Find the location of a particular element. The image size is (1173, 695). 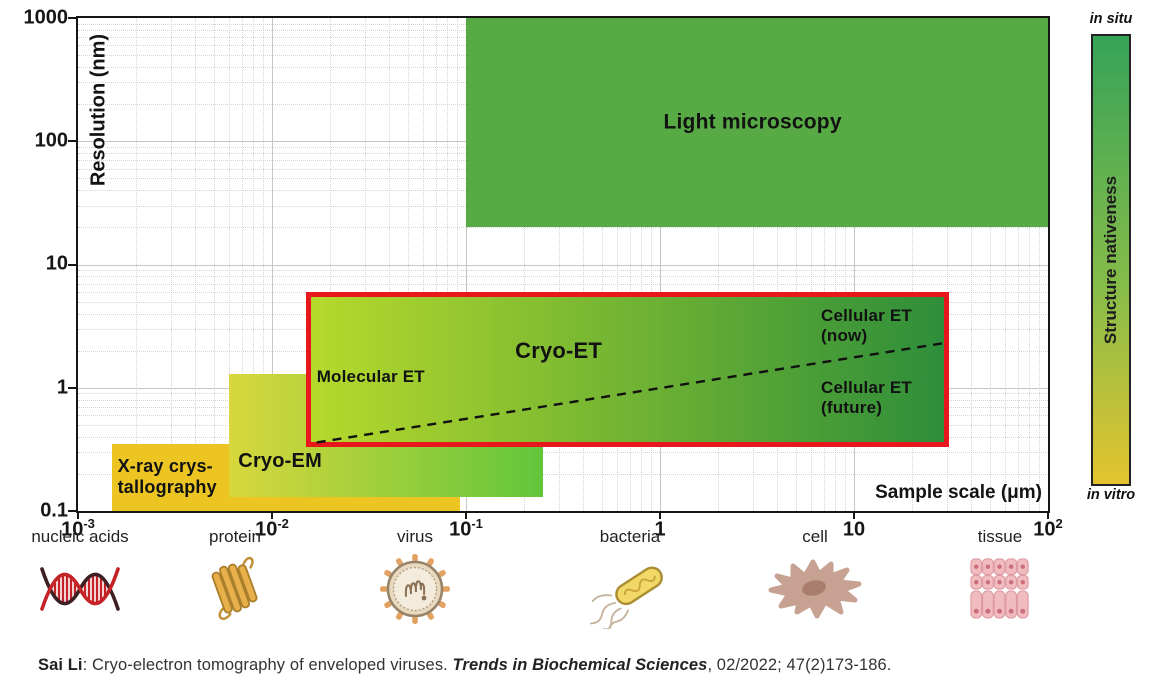

y-tick-1000: 1000 is located at coordinates (46, 17).